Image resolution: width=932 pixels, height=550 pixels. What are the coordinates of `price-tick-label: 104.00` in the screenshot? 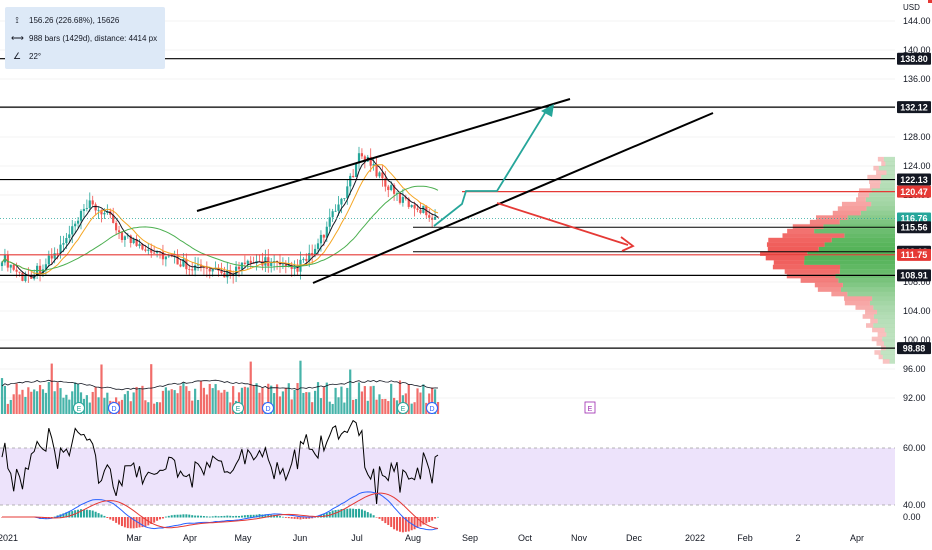 It's located at (917, 311).